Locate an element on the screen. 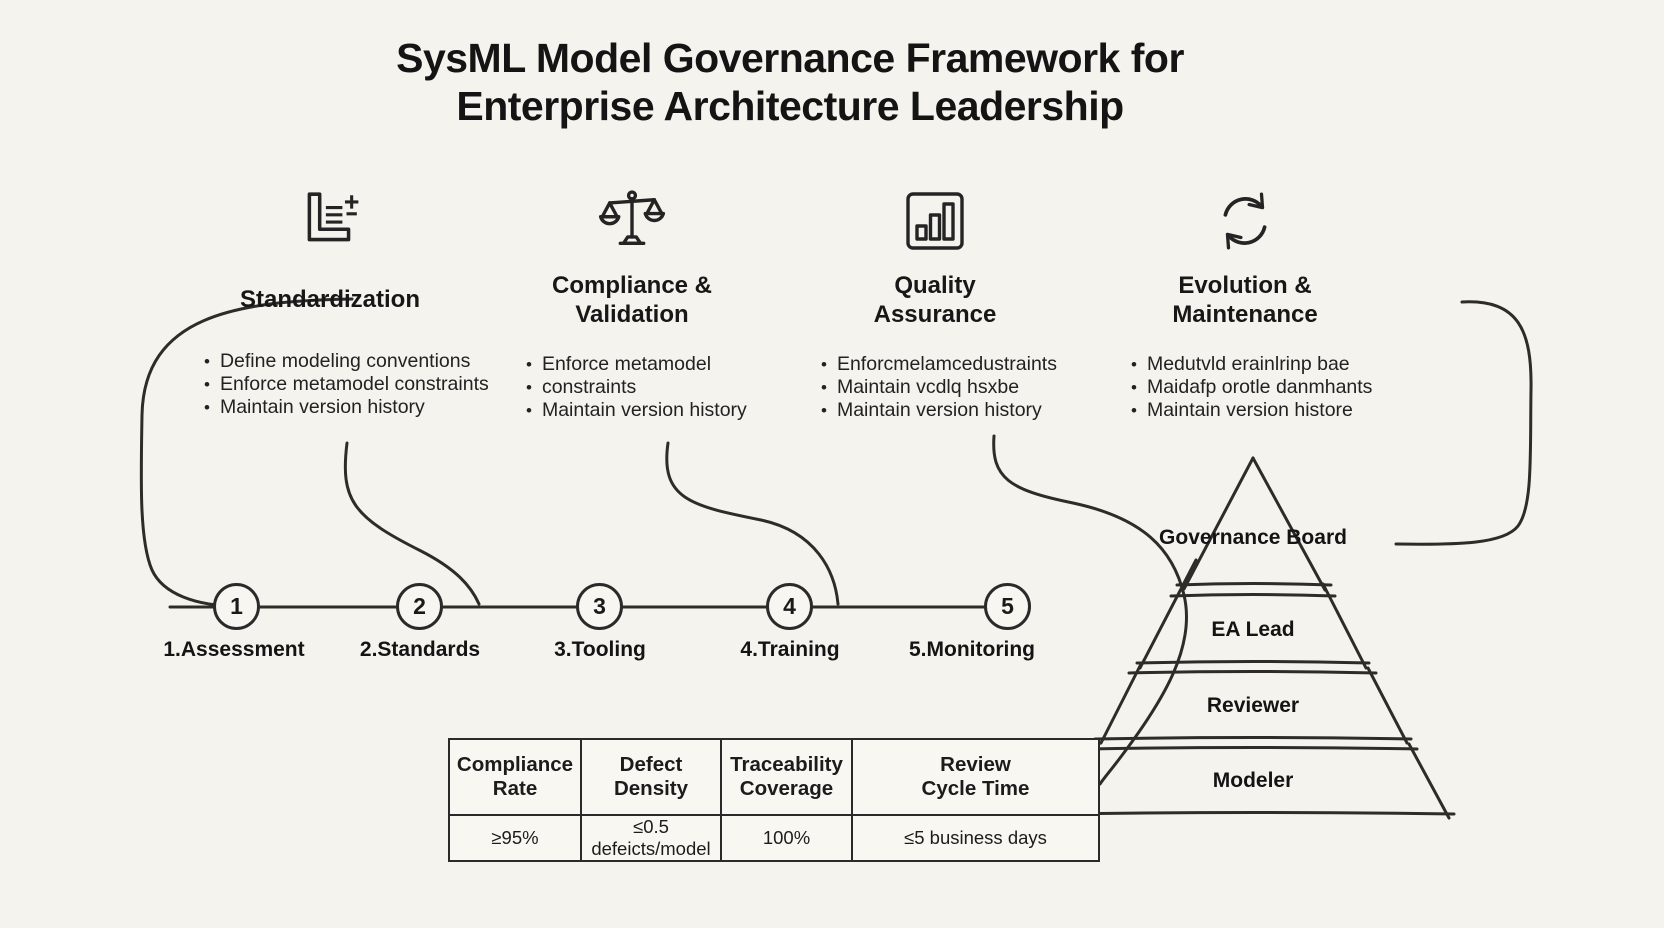  pillar-heading: Evolution & Maintenance is located at coordinates (1245, 300).